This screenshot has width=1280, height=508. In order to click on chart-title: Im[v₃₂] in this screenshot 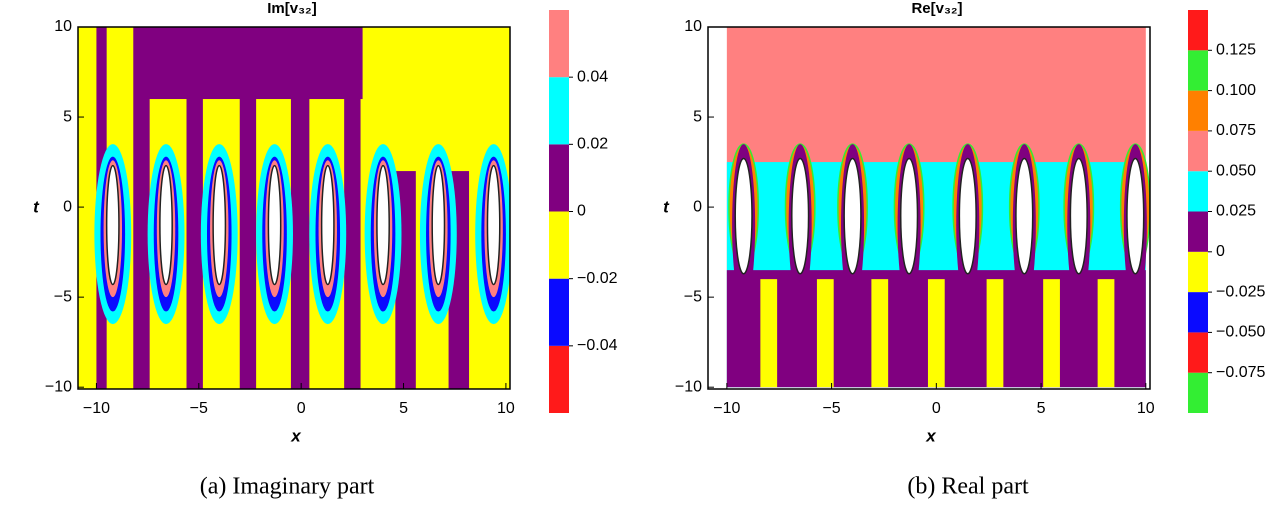, I will do `click(291, 8)`.